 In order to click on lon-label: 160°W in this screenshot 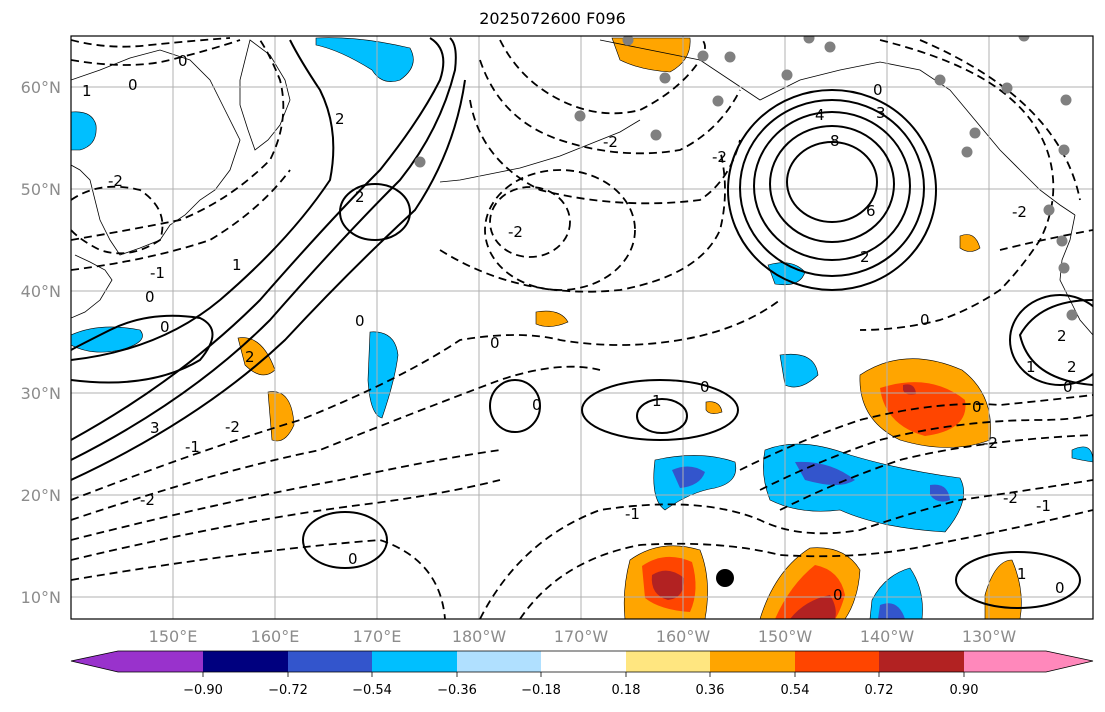, I will do `click(683, 636)`.